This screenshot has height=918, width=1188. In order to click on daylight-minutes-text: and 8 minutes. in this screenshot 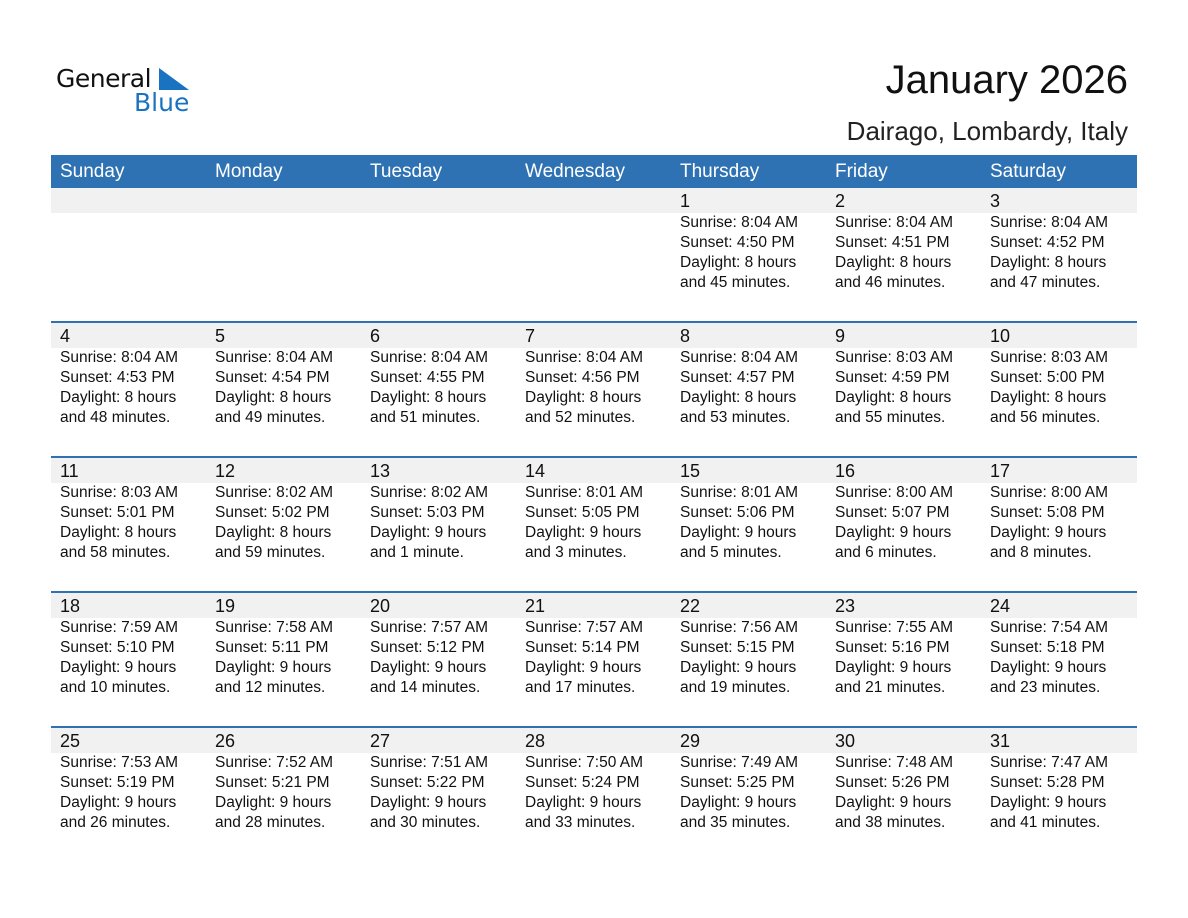, I will do `click(1041, 552)`.